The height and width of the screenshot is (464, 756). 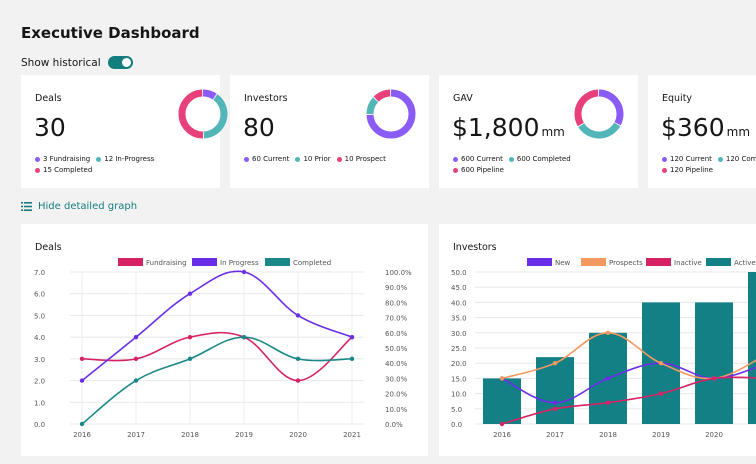 I want to click on kpi-value: 30, so click(x=50, y=127).